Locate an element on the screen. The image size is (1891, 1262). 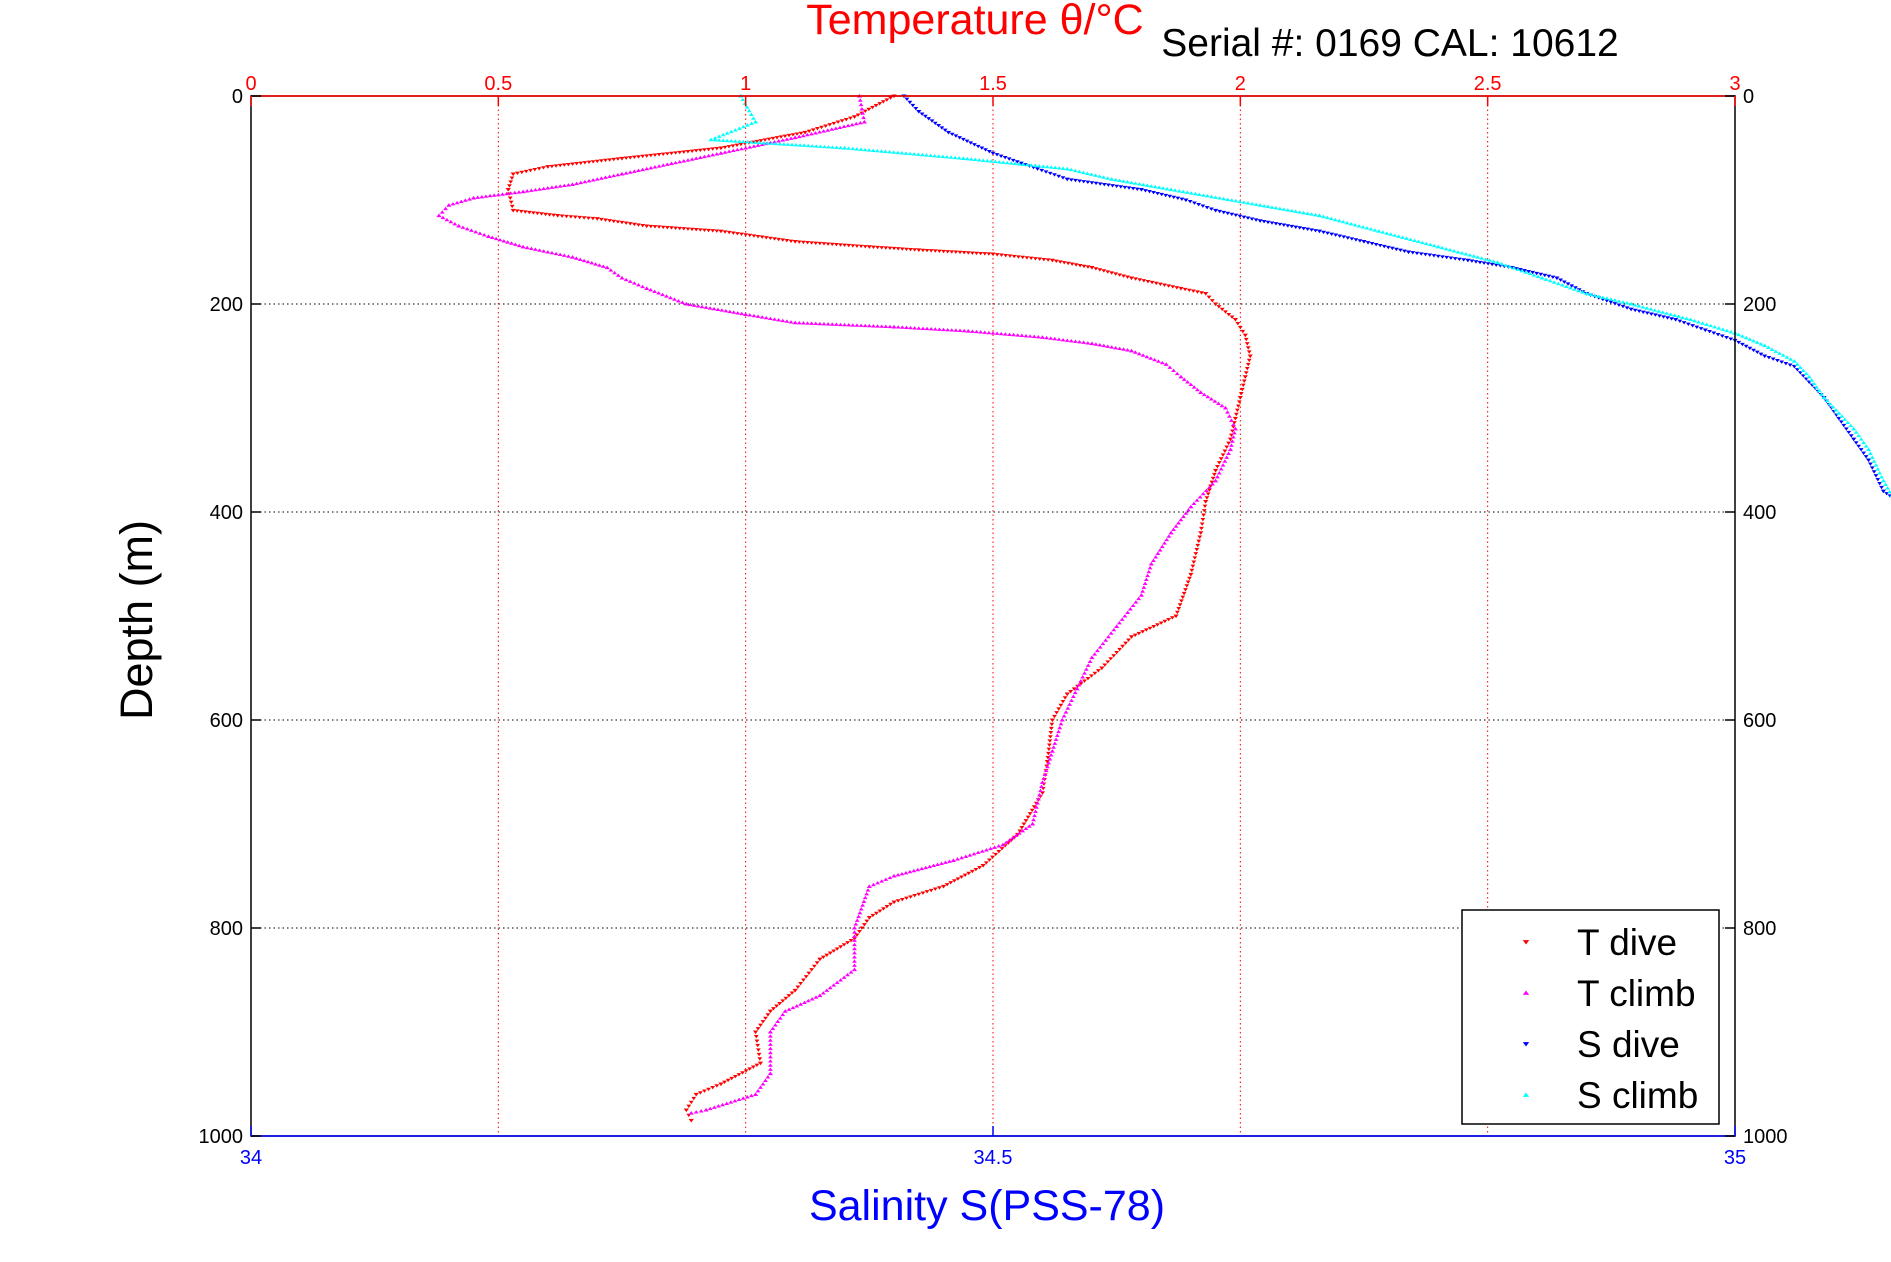
y-tick-label-left: 0 is located at coordinates (237, 97).